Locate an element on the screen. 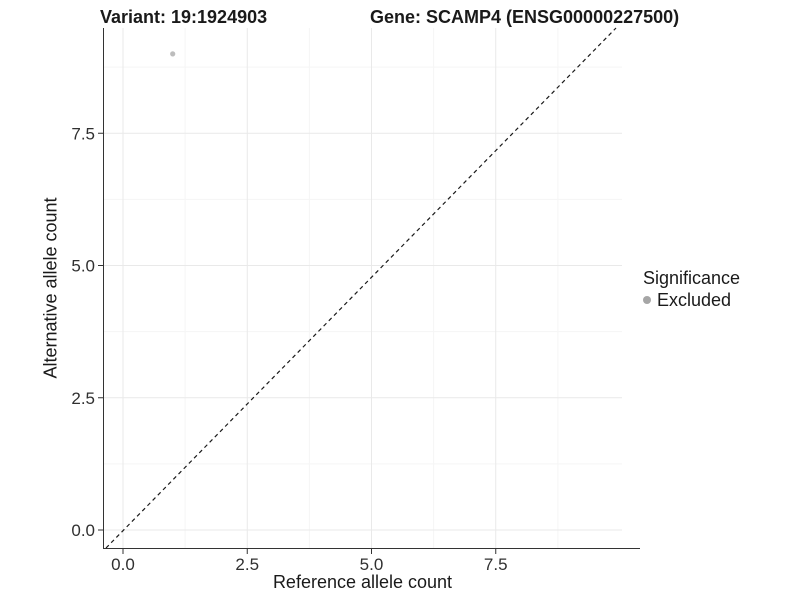 This screenshot has height=600, width=800. plot-title-variant: Variant: 19:1924903 is located at coordinates (184, 17).